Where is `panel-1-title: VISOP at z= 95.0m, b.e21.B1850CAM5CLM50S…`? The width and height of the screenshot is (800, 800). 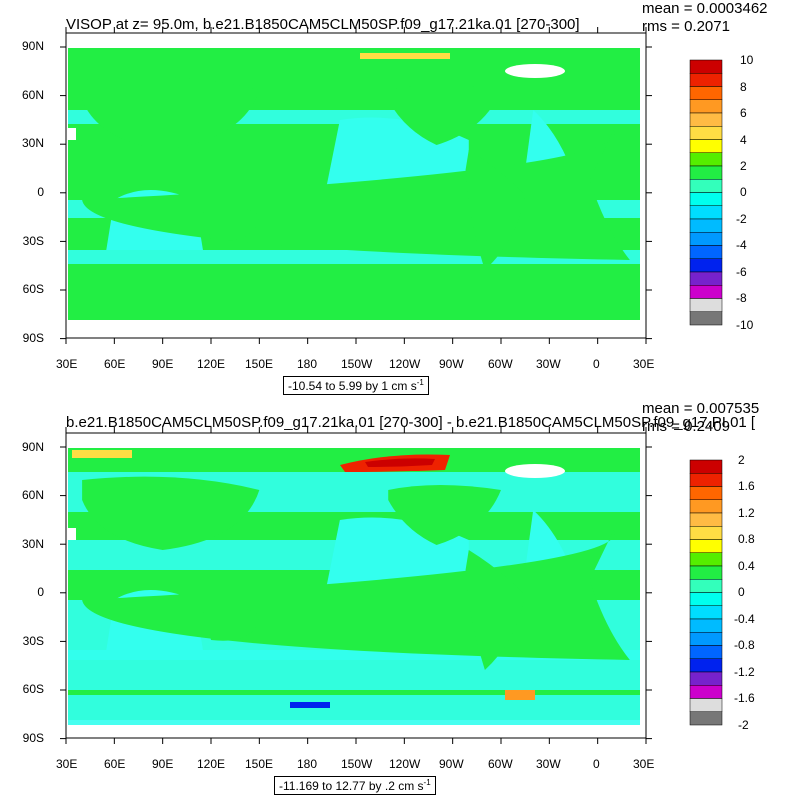 panel-1-title: VISOP at z= 95.0m, b.e21.B1850CAM5CLM50S… is located at coordinates (323, 24).